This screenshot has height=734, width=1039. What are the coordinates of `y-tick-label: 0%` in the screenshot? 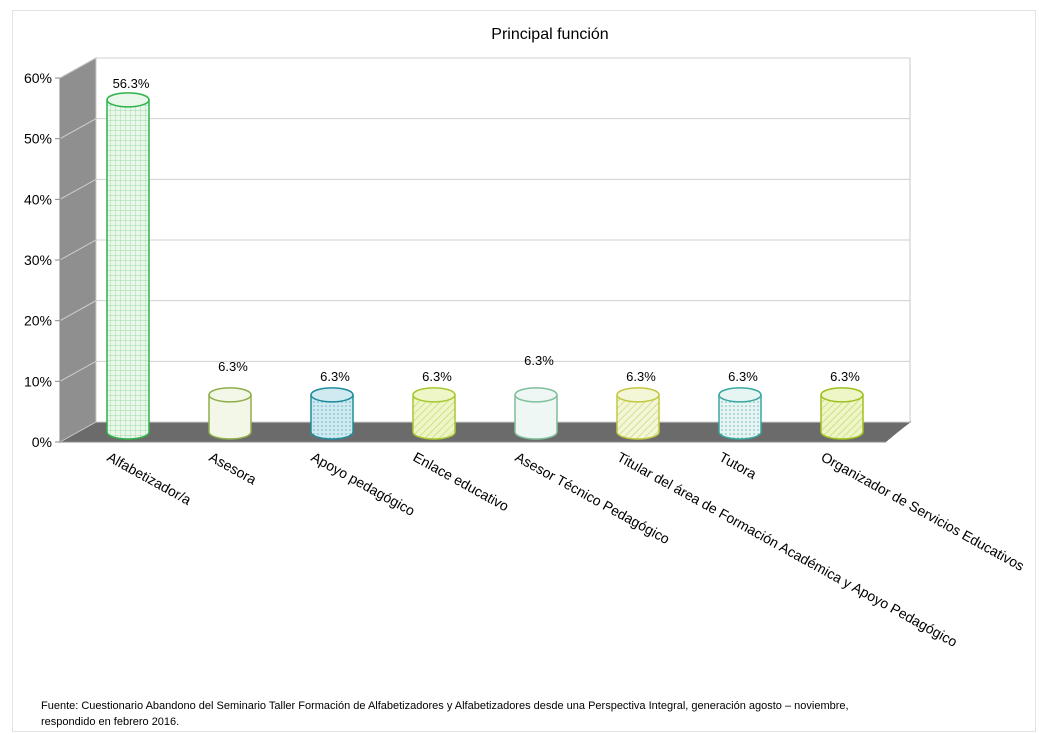 It's located at (42, 442).